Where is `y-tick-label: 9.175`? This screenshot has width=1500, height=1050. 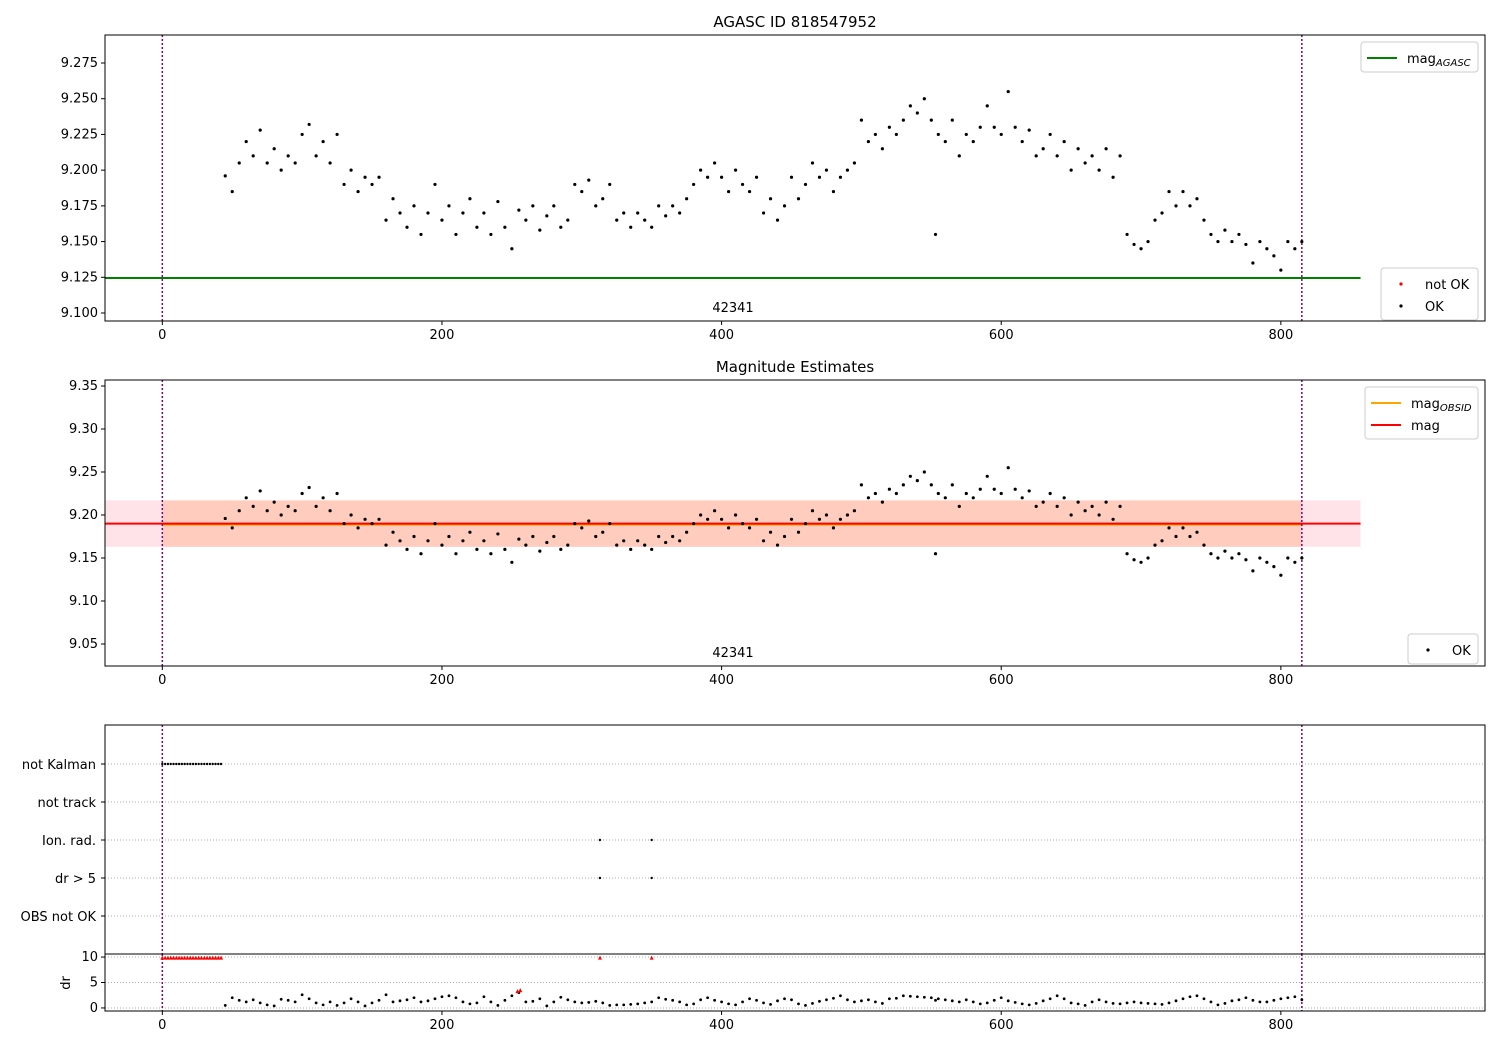
y-tick-label: 9.175 is located at coordinates (79, 206).